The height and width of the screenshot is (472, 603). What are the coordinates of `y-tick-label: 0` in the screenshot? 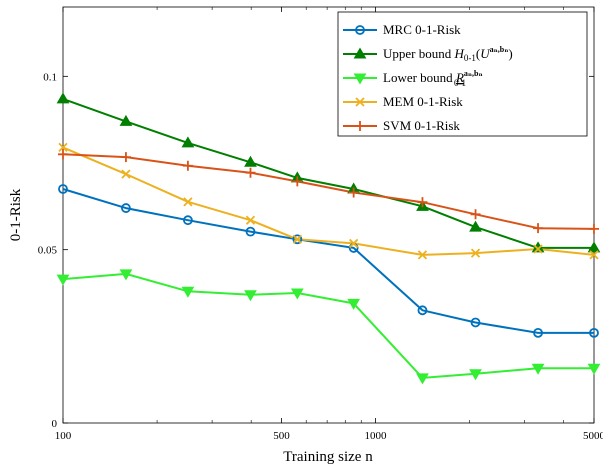 It's located at (55, 424).